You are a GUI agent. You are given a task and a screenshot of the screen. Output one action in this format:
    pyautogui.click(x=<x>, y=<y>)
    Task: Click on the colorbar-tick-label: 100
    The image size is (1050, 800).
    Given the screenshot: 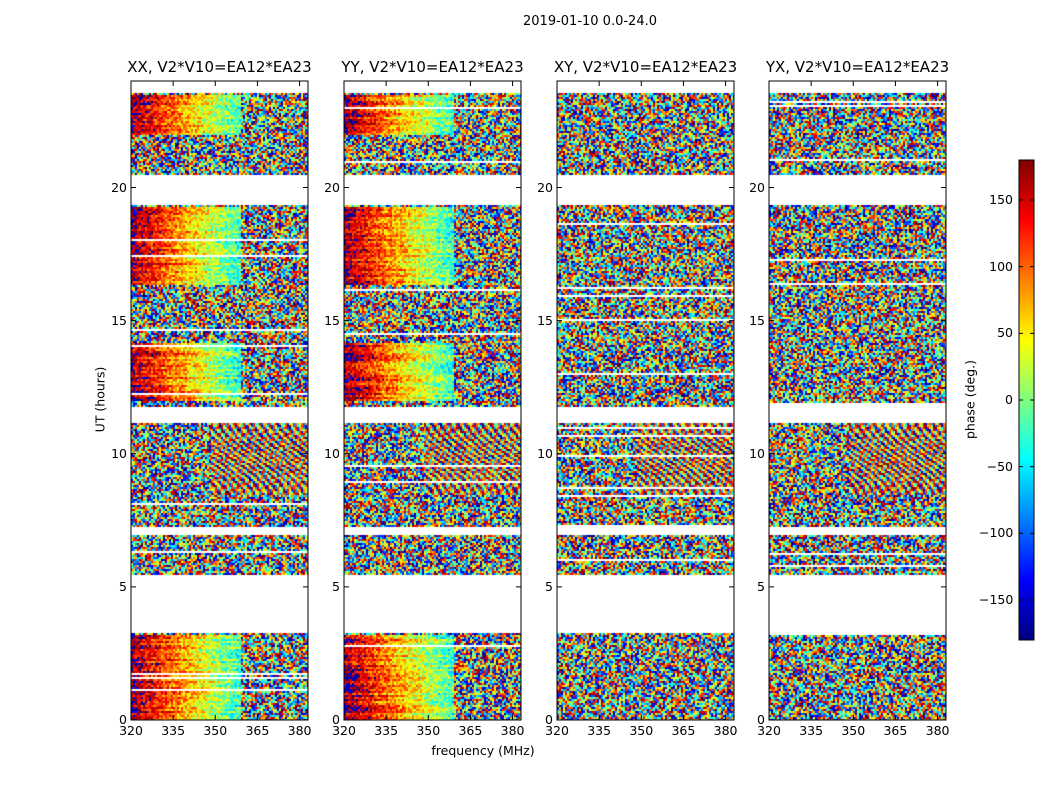 What is the action you would take?
    pyautogui.click(x=1001, y=266)
    